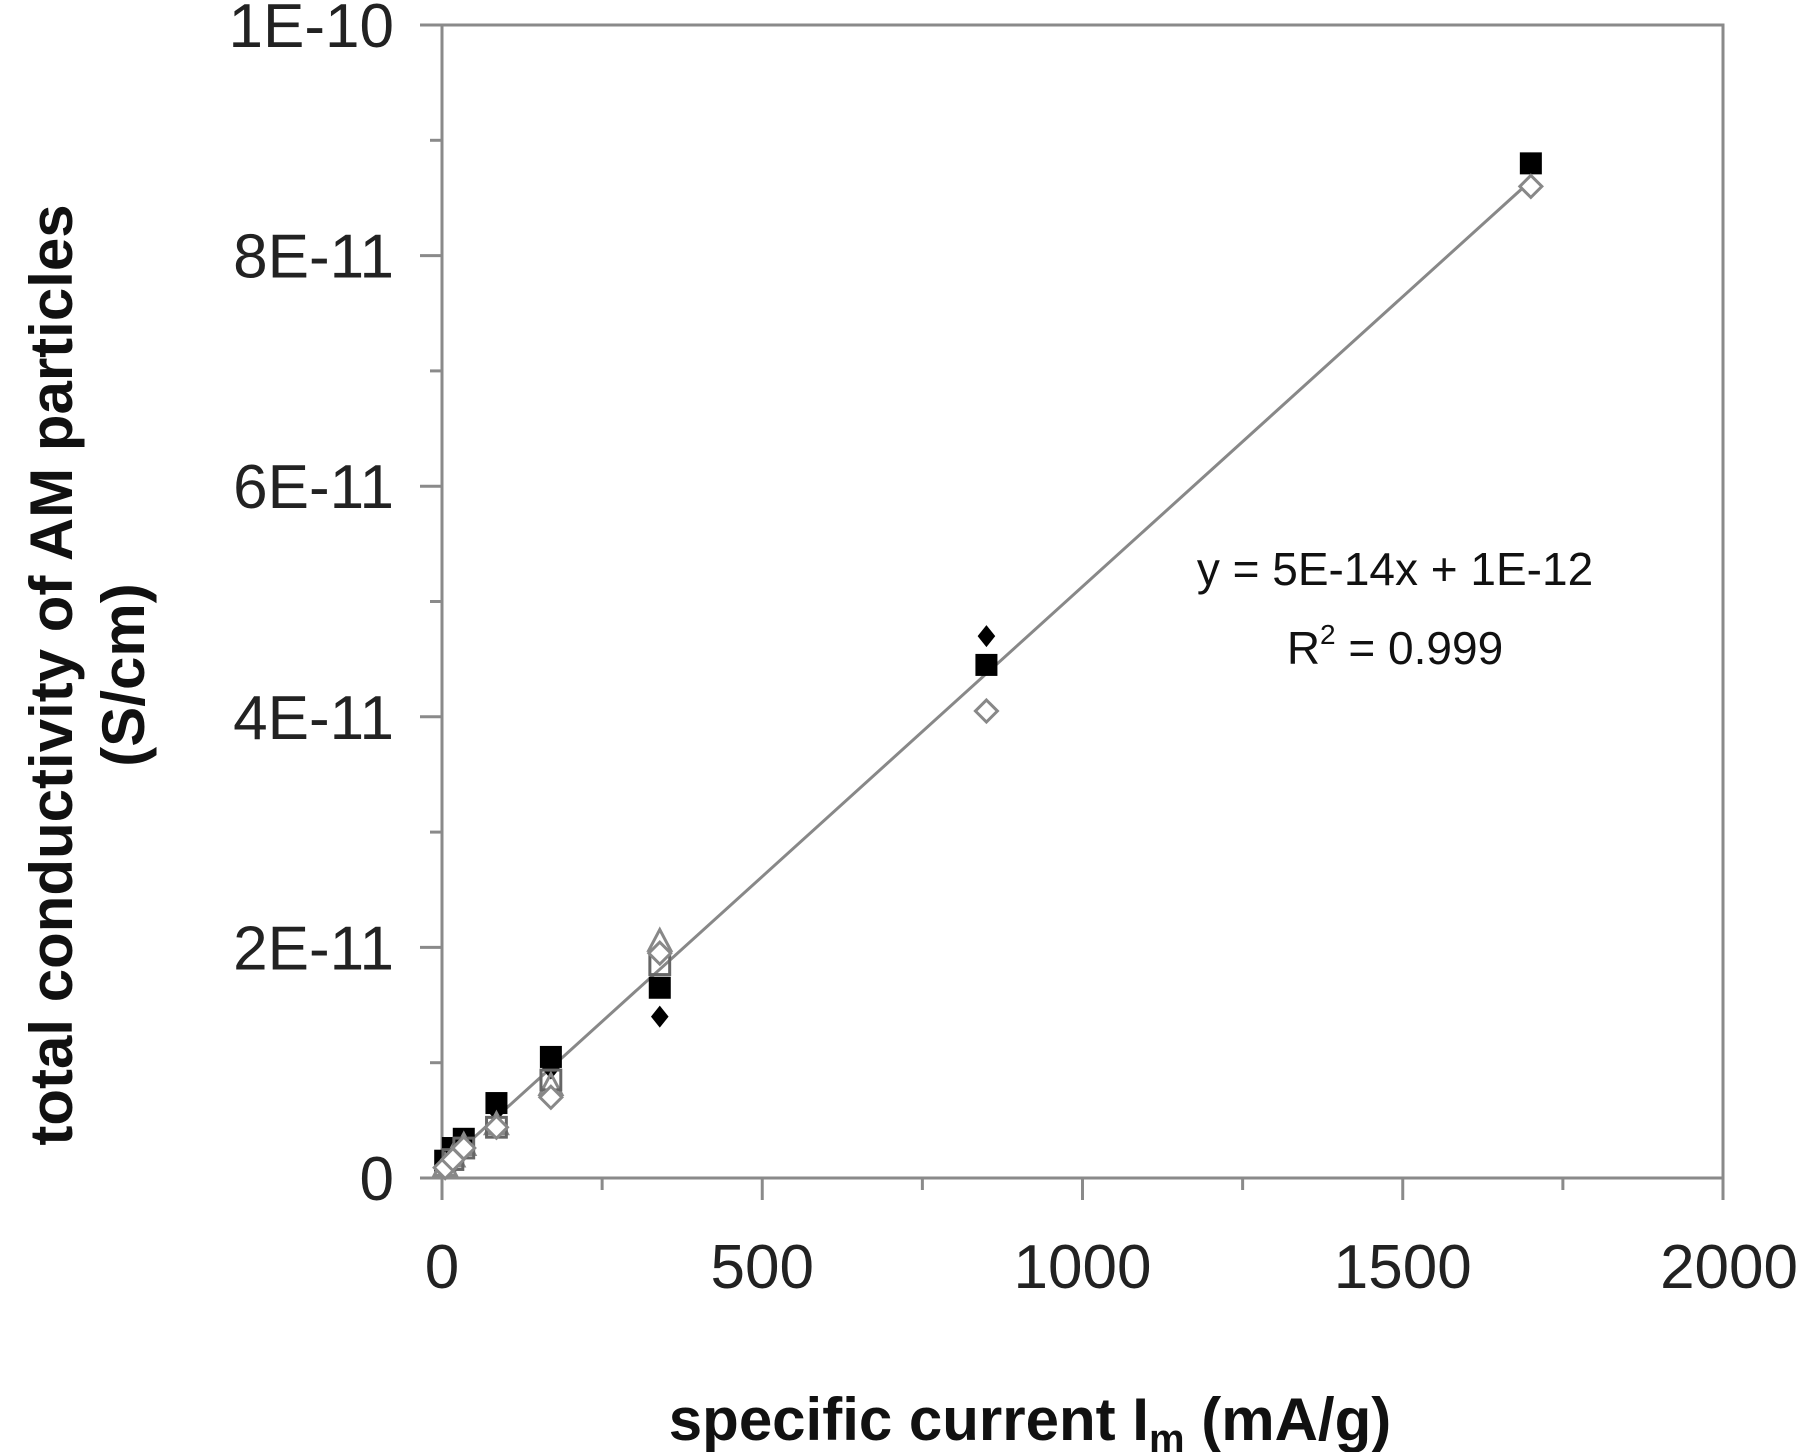 Image resolution: width=1800 pixels, height=1452 pixels. I want to click on y-tick-label: 8E-11, so click(313, 257).